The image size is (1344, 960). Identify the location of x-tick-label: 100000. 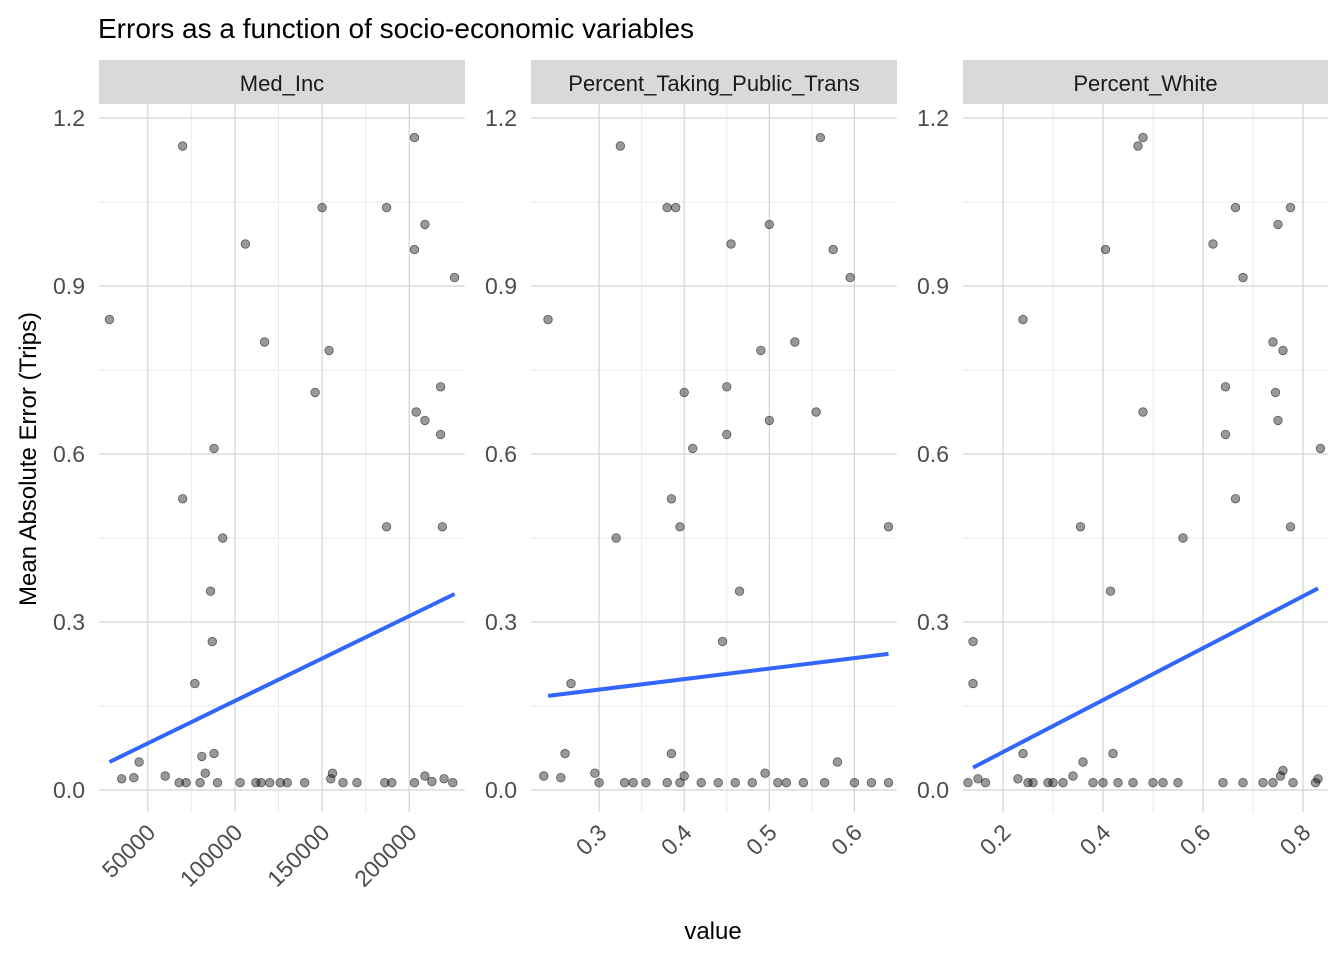
(211, 855).